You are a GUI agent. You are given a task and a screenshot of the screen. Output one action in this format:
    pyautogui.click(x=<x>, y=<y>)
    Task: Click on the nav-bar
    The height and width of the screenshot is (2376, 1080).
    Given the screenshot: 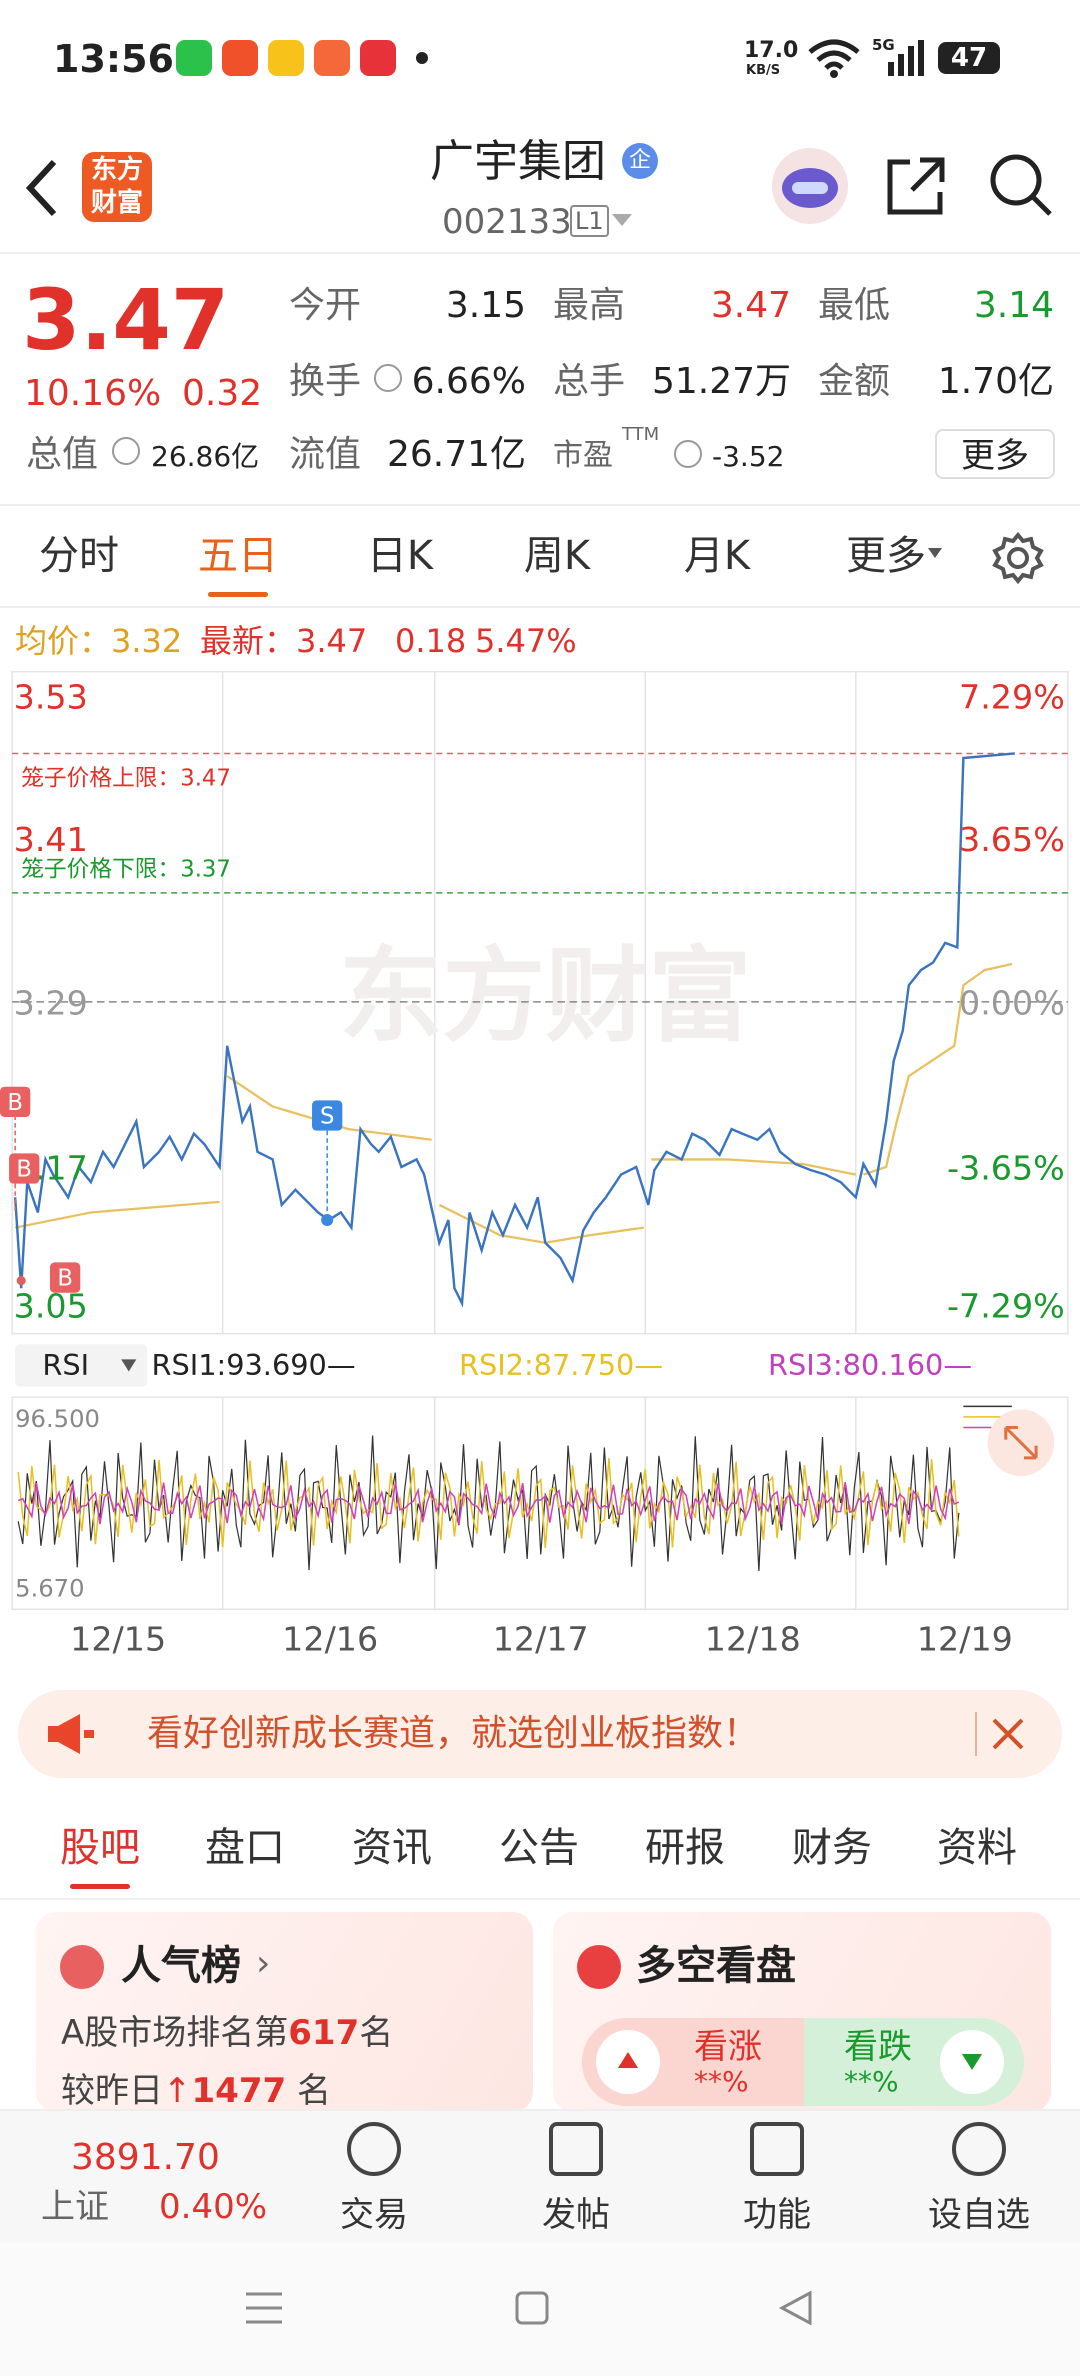 What is the action you would take?
    pyautogui.click(x=540, y=2309)
    